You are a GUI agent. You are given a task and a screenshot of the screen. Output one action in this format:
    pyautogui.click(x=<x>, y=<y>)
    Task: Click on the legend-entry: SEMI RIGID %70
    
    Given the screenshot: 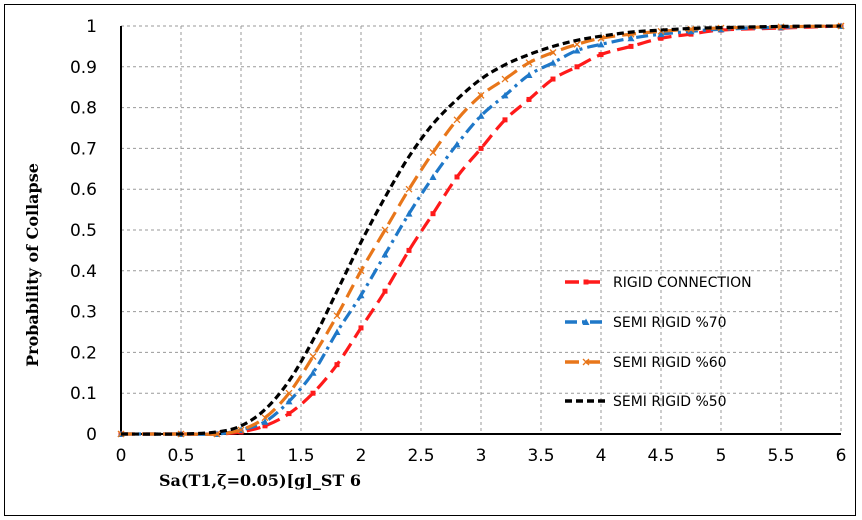 What is the action you would take?
    pyautogui.click(x=646, y=323)
    